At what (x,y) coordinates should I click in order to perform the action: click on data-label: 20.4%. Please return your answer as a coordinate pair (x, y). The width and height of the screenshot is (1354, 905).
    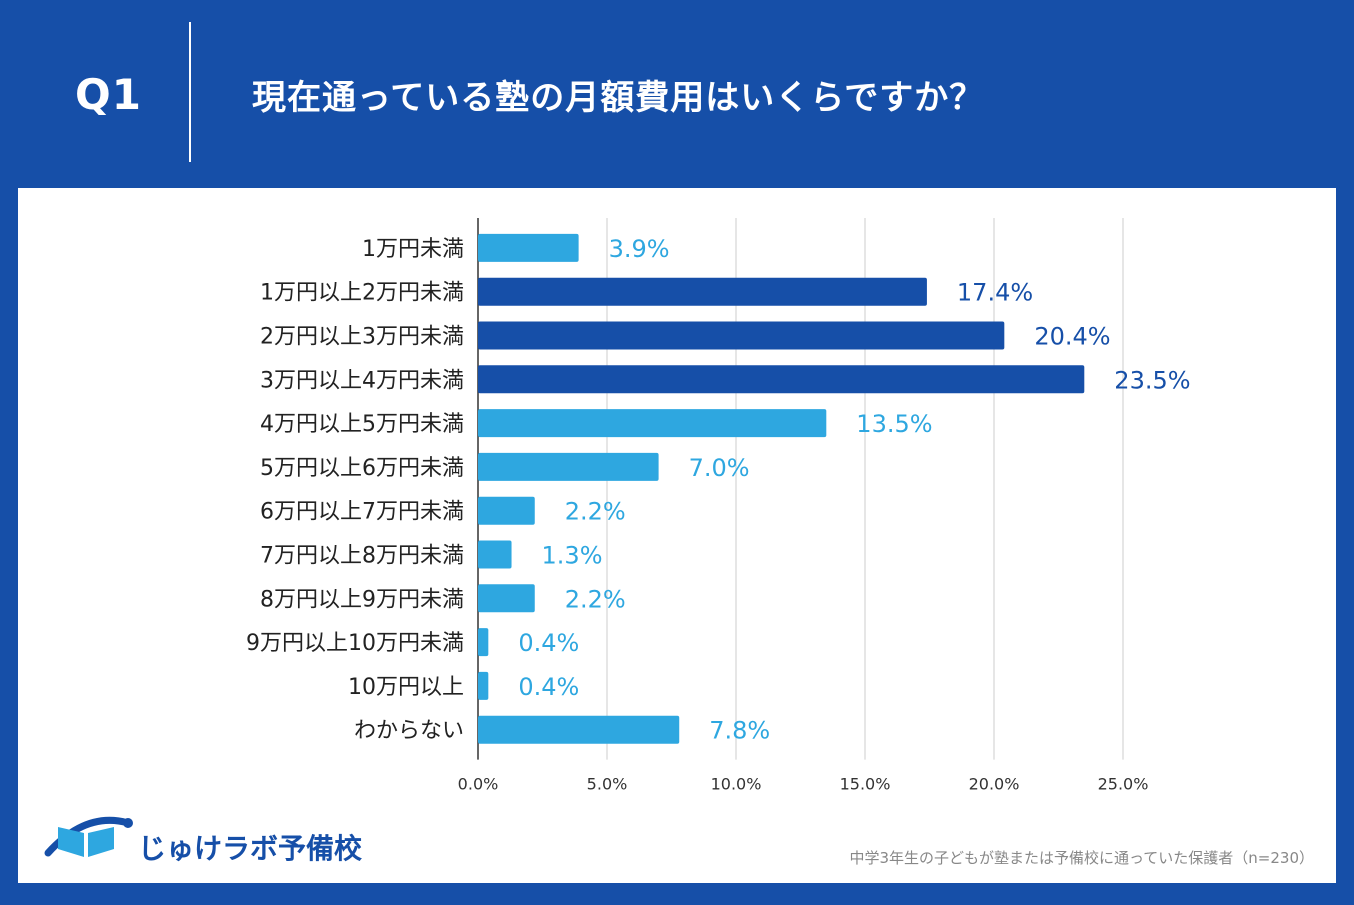
    Looking at the image, I should click on (1072, 337).